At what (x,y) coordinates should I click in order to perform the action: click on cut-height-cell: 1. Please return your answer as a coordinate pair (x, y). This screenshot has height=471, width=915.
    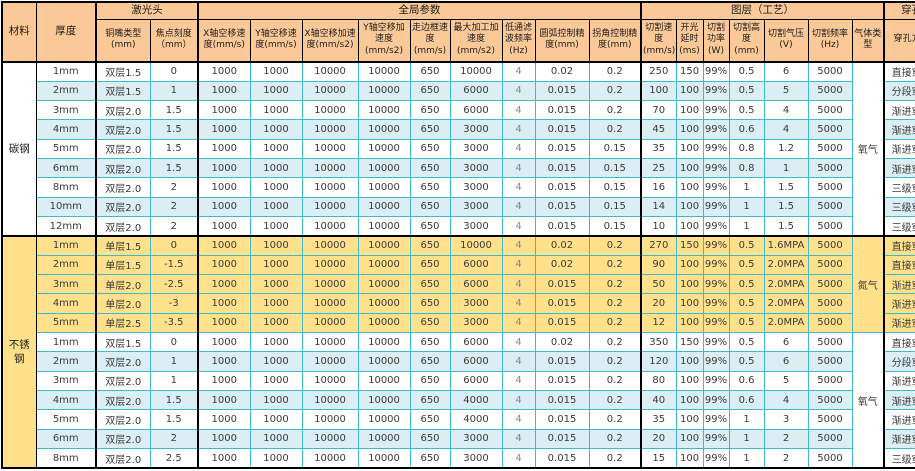
    Looking at the image, I should click on (746, 187).